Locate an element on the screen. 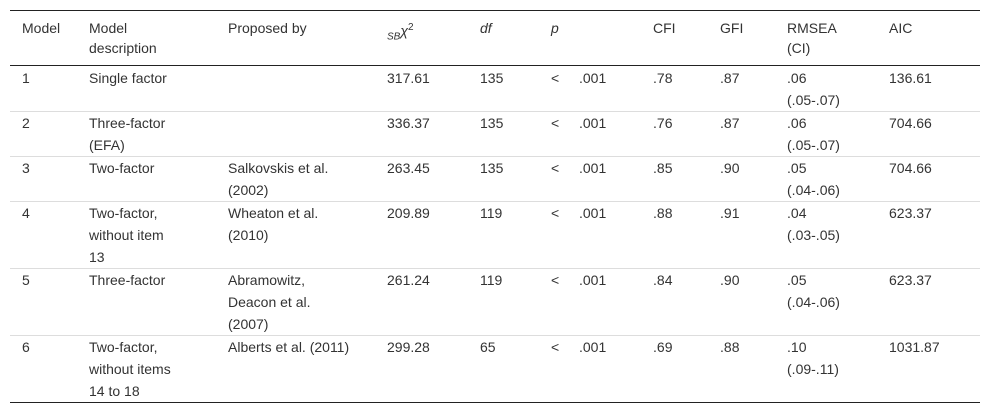 The image size is (992, 410). table-cell: Alberts et al. (2011) is located at coordinates (295, 369).